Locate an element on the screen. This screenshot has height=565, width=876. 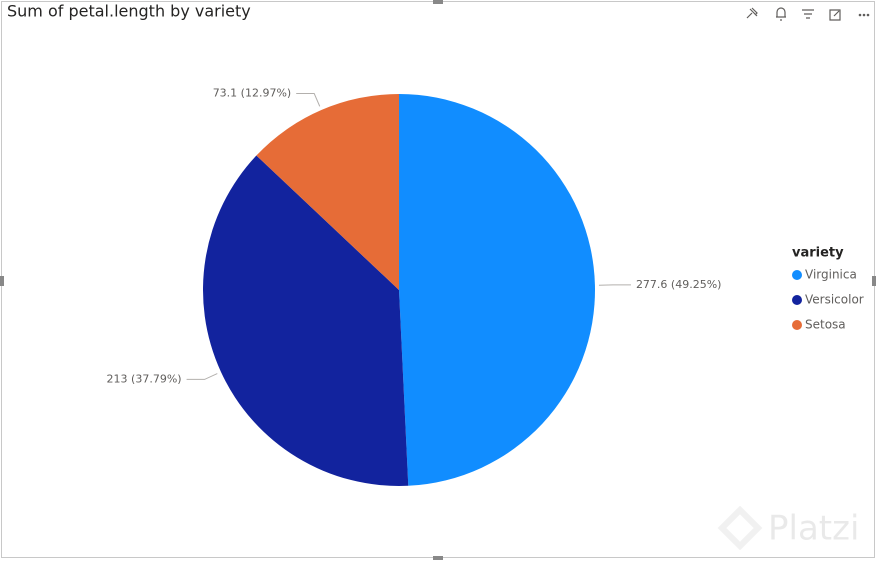
data-label: 73.1 (12.97%) is located at coordinates (252, 93).